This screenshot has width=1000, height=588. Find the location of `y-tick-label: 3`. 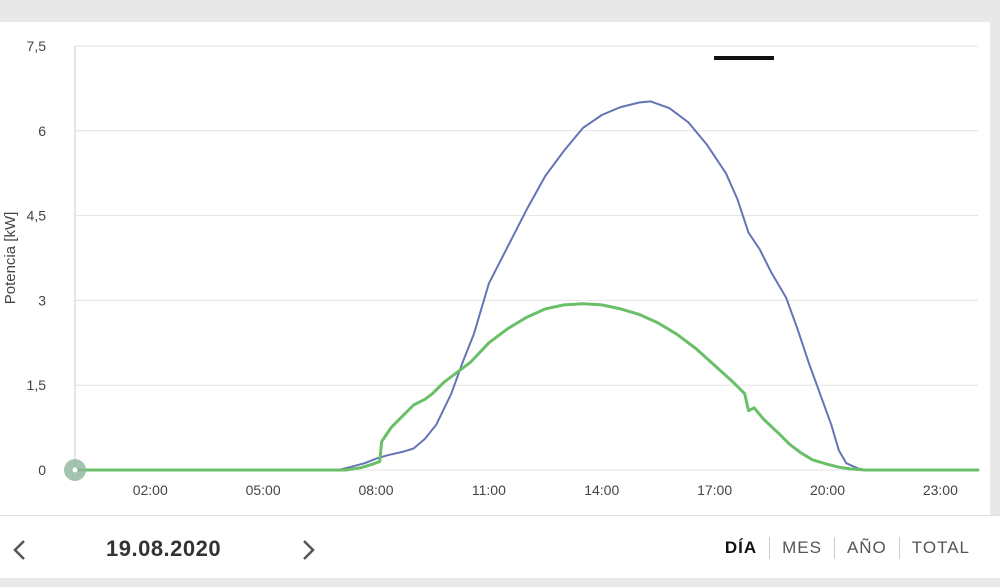

y-tick-label: 3 is located at coordinates (42, 300).